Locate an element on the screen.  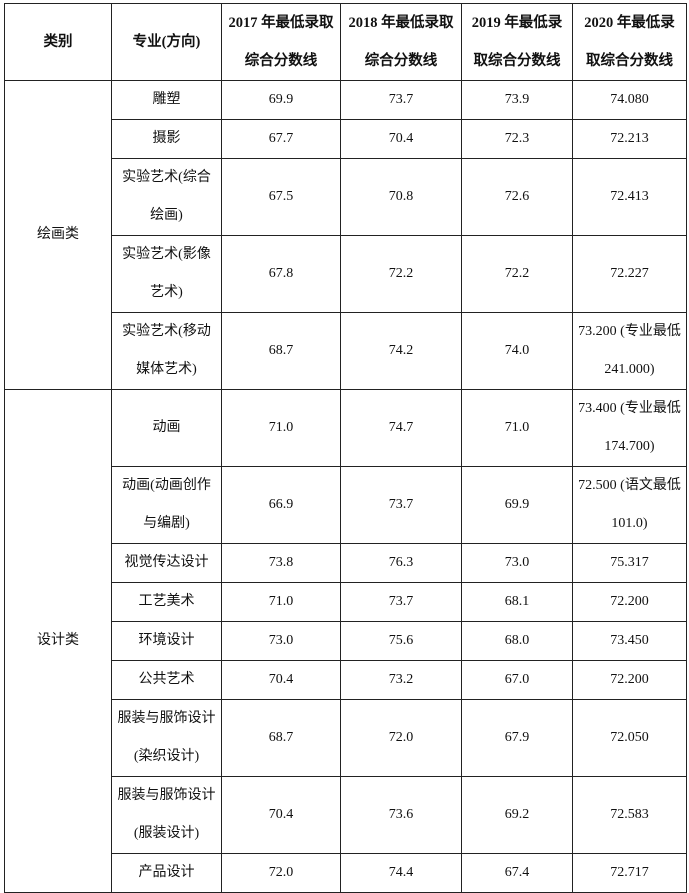
table-row: 服装与服饰设计(服装设计) 70.4 73.6 69.2 72.583 is located at coordinates (346, 815).